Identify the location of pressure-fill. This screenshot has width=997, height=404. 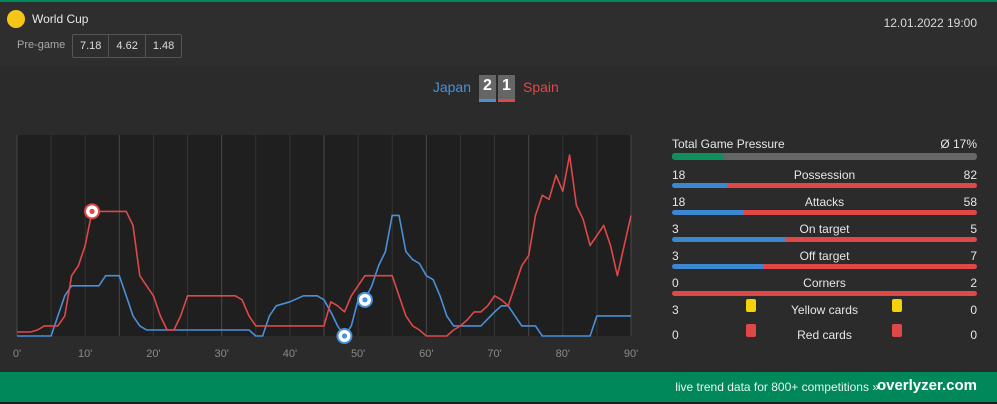
(698, 156).